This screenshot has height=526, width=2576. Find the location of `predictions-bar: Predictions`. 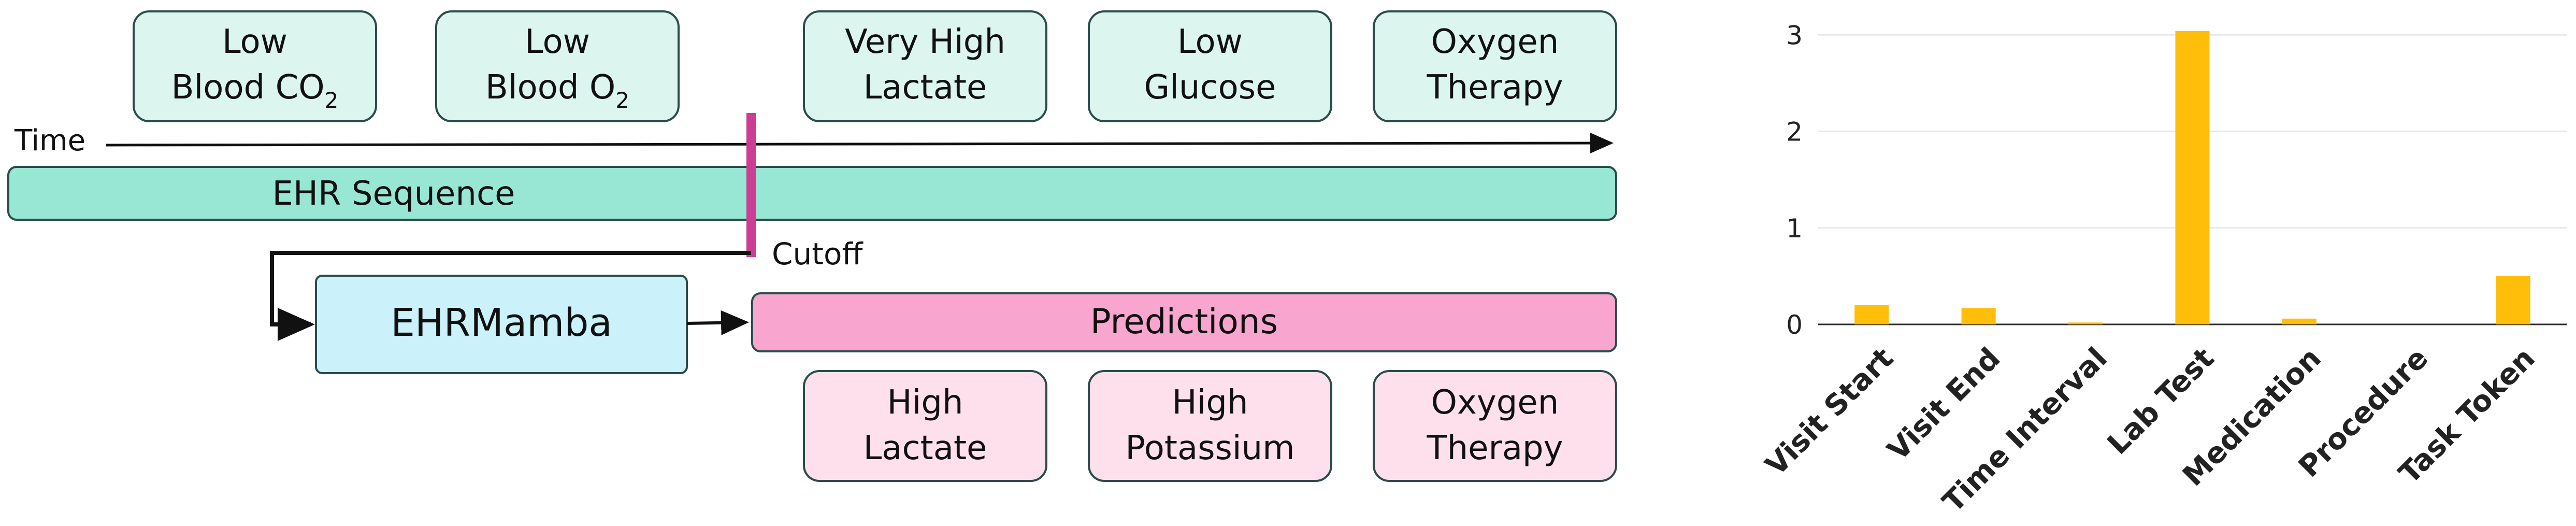

predictions-bar: Predictions is located at coordinates (1184, 322).